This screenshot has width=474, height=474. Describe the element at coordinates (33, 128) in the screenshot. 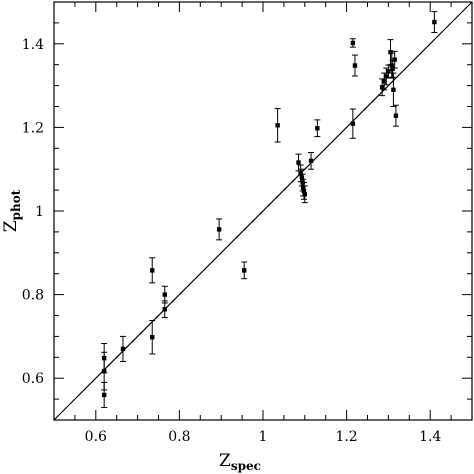

I see `y-tick-label: 1.2` at that location.